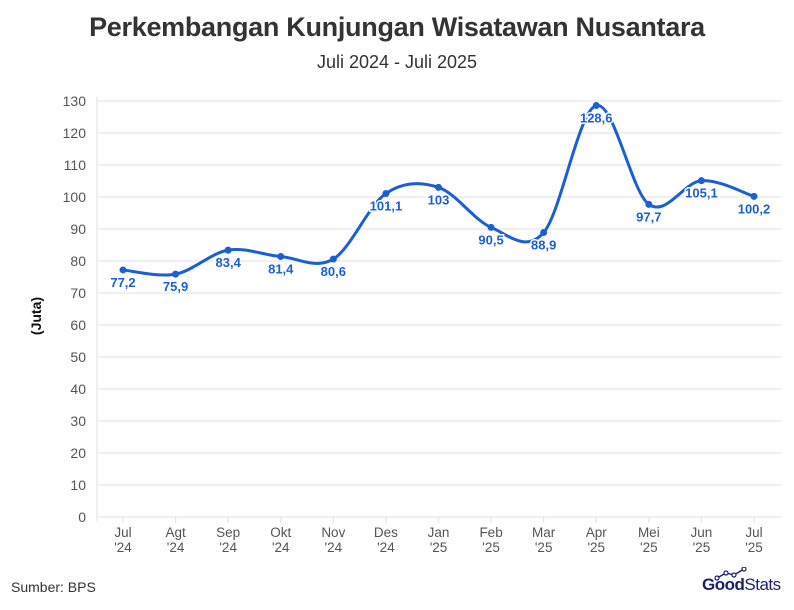 The height and width of the screenshot is (610, 794). What do you see at coordinates (78, 453) in the screenshot?
I see `y-tick-label: 20` at bounding box center [78, 453].